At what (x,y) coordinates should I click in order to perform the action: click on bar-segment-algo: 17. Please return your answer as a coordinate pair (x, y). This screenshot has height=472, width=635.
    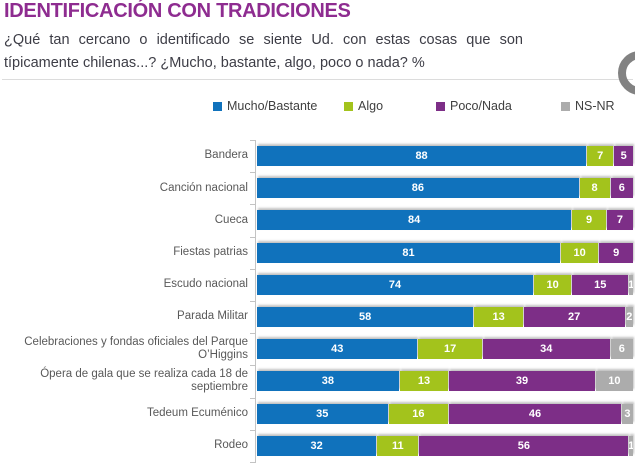
    Looking at the image, I should click on (450, 349).